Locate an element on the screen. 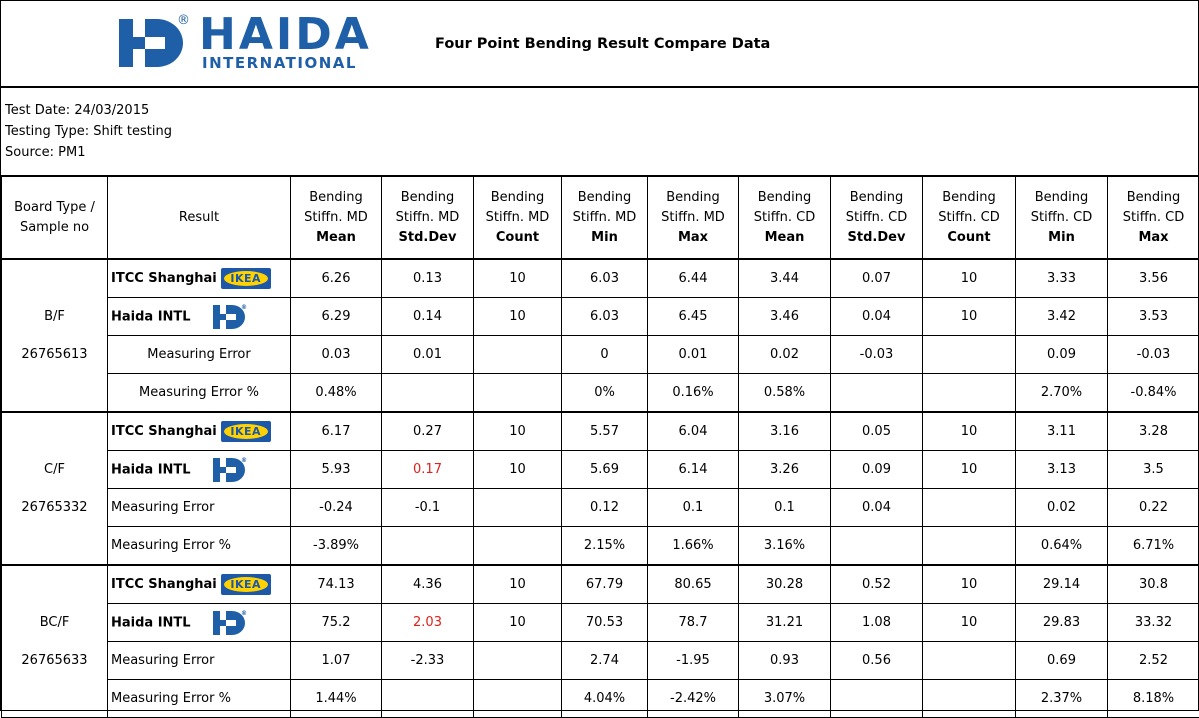  table-cell: 70.53 is located at coordinates (605, 623).